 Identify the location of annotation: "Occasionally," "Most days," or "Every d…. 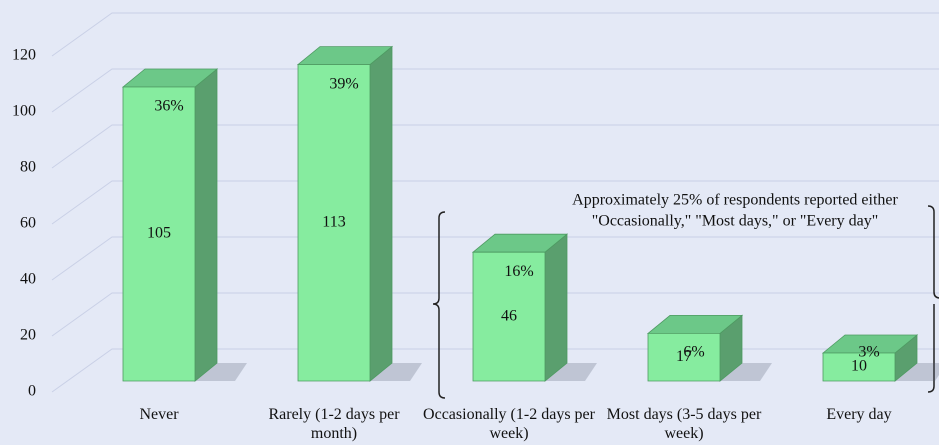
(735, 221).